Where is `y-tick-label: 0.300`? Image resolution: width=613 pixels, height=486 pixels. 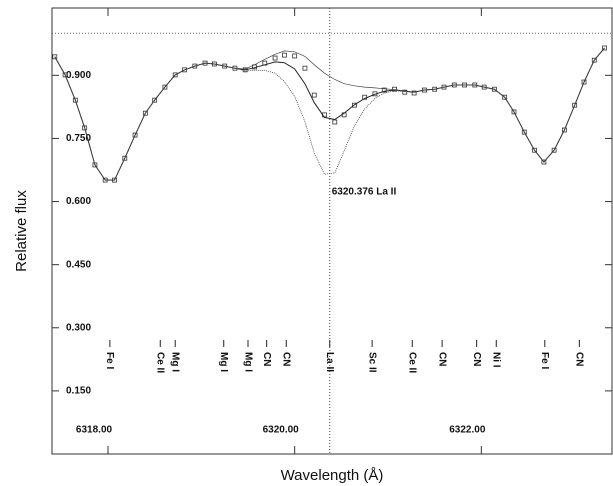
y-tick-label: 0.300 is located at coordinates (78, 327).